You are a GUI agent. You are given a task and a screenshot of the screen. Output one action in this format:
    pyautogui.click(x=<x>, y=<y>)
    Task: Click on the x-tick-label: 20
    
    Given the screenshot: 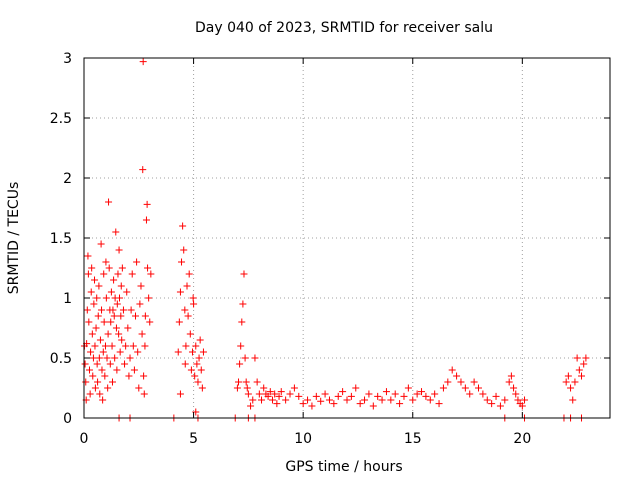 What is the action you would take?
    pyautogui.click(x=522, y=439)
    